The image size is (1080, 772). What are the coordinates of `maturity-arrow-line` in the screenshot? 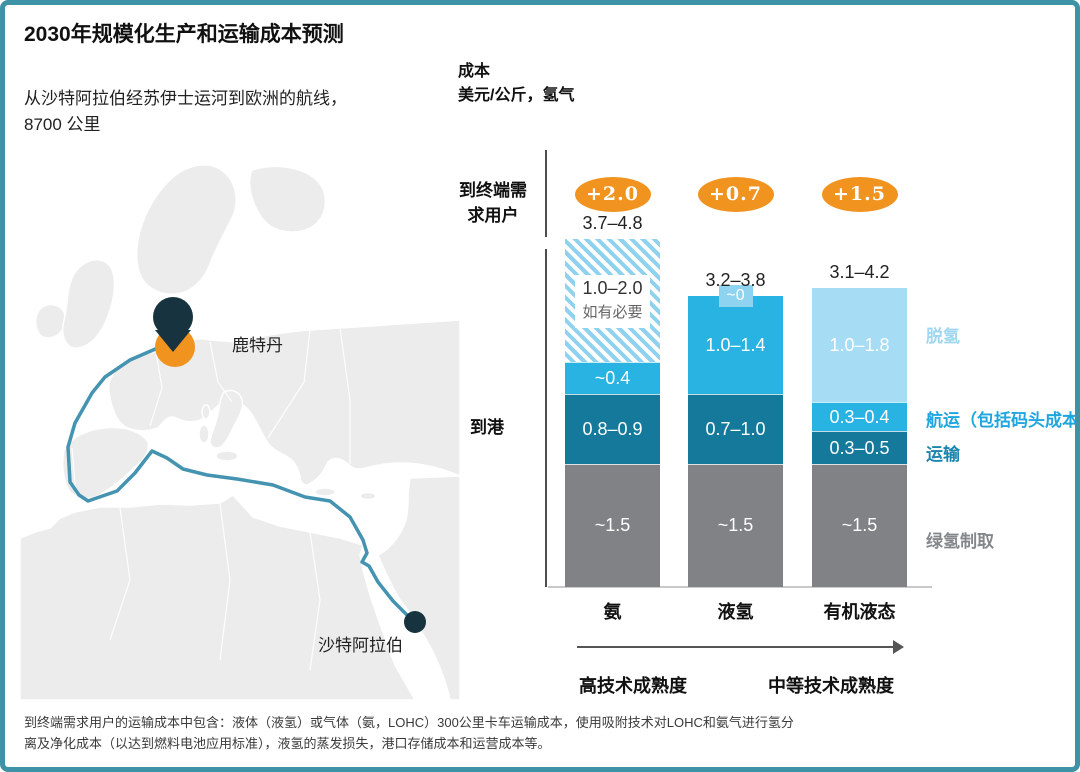 It's located at (736, 647).